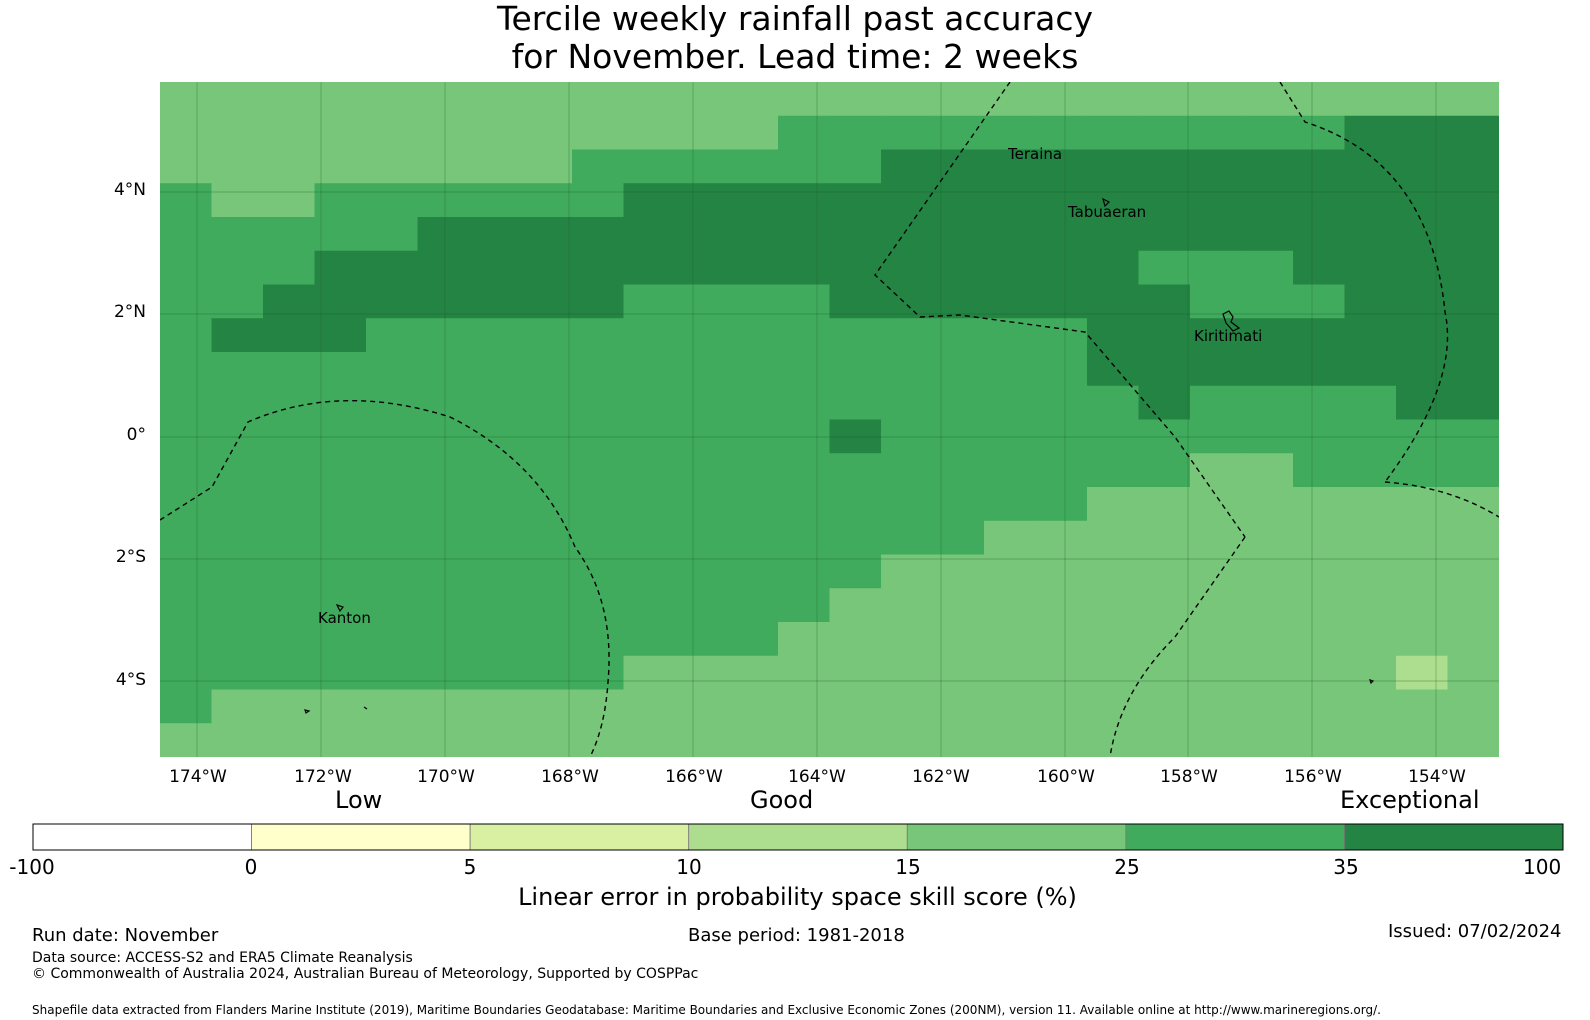 This screenshot has width=1590, height=1020. Describe the element at coordinates (1106, 202) in the screenshot. I see `tabuaeran-island` at that location.